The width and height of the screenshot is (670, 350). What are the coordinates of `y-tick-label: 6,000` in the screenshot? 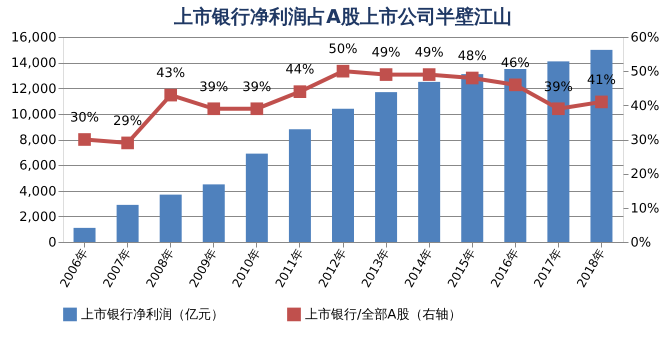 It's located at (37, 166).